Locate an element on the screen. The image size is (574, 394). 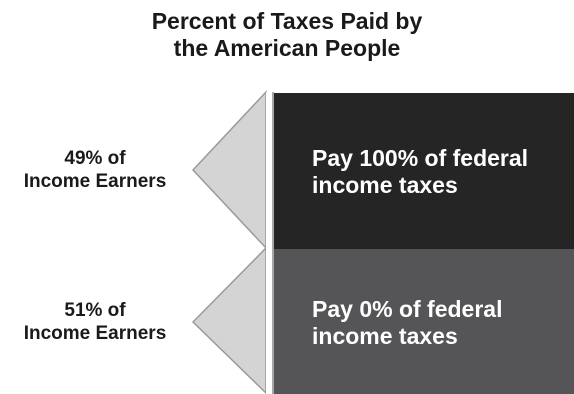
panel-top-text: Pay 100% of federal income taxes is located at coordinates (439, 172).